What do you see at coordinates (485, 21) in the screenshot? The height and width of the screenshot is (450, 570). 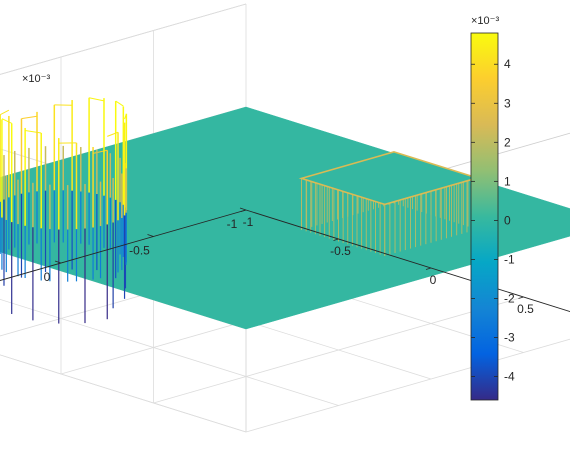 I see `colorbar-exponent-label: ×10⁻³` at bounding box center [485, 21].